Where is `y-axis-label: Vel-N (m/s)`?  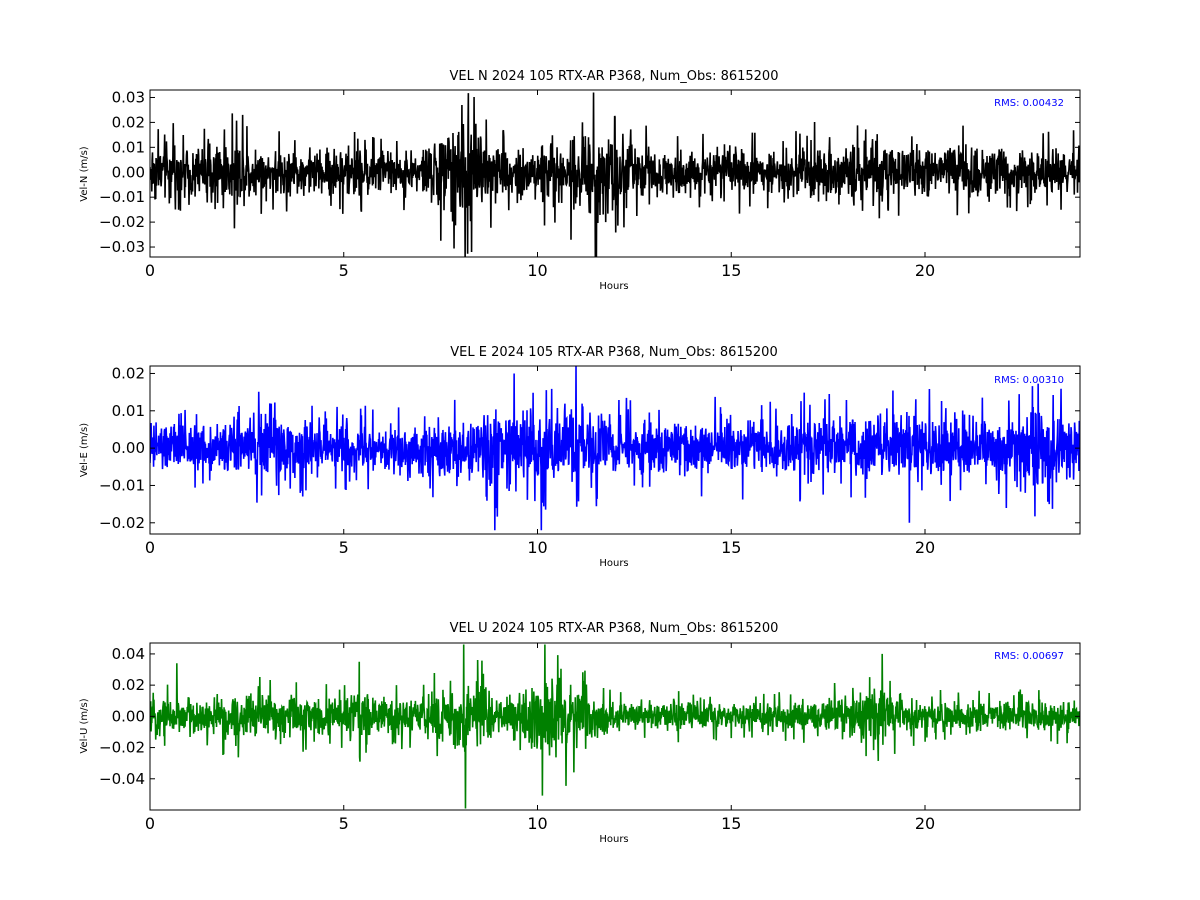
y-axis-label: Vel-N (m/s) is located at coordinates (84, 173).